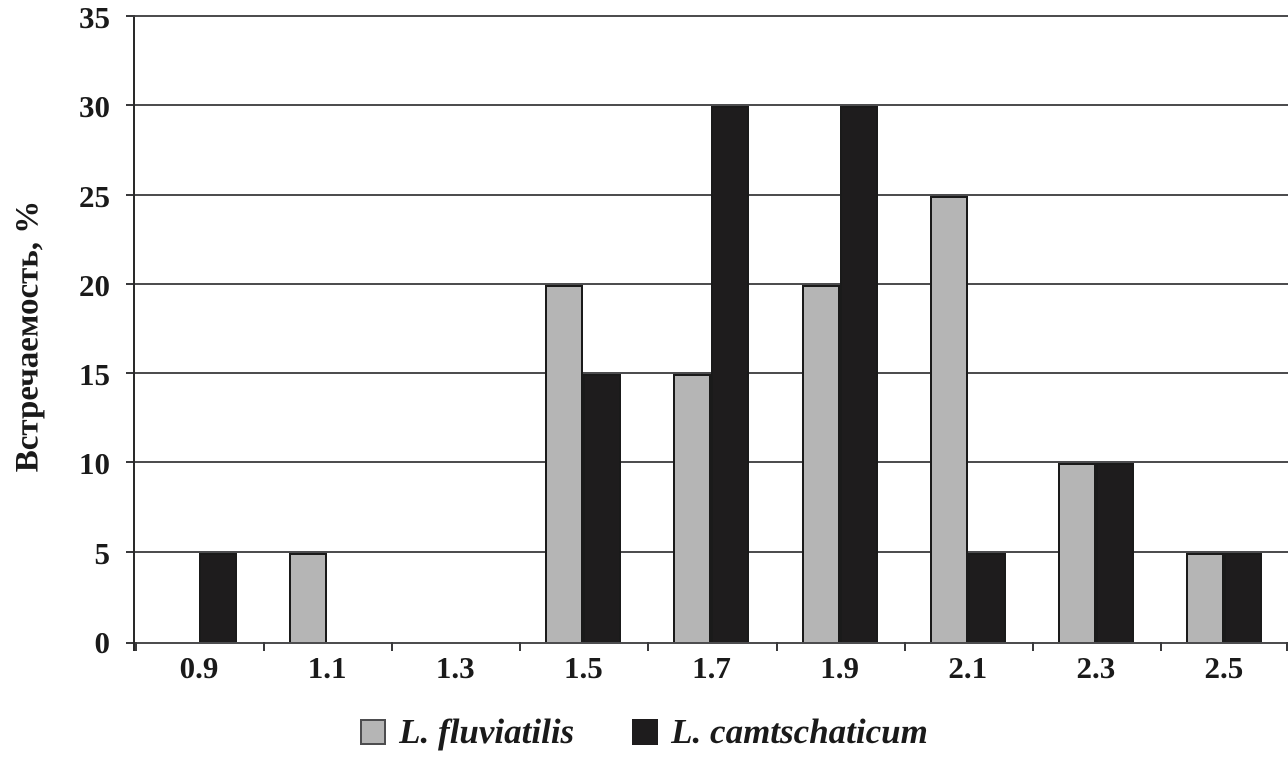 This screenshot has width=1288, height=780. Describe the element at coordinates (692, 508) in the screenshot. I see `bar-l--fluviatilis-1.7` at that location.